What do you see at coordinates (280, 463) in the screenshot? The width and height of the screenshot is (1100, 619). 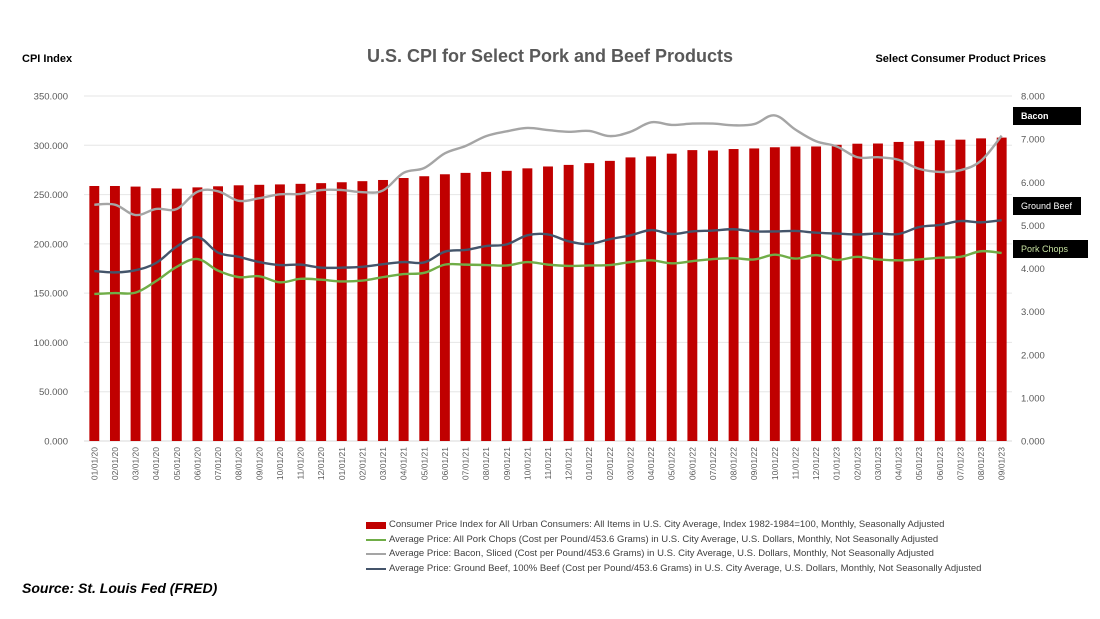 I see `x-tick-label: 10/01/20` at bounding box center [280, 463].